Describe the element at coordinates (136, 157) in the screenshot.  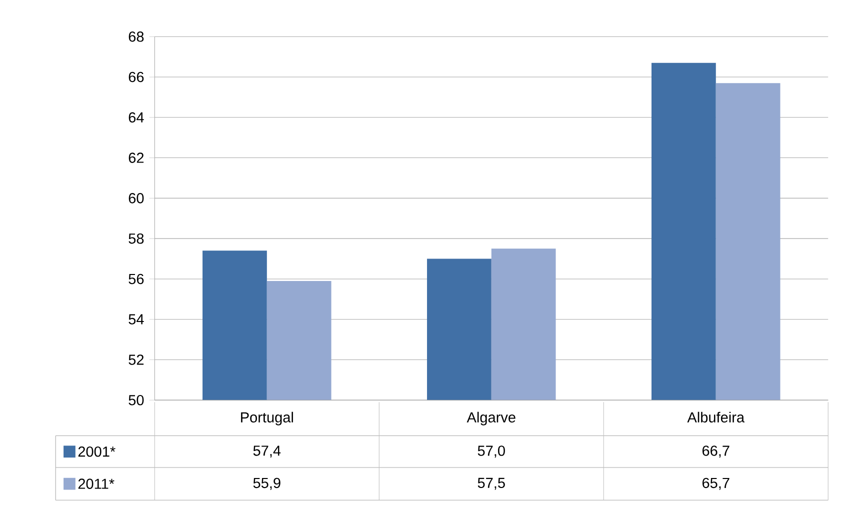
I see `y-tick-label: 62` at that location.